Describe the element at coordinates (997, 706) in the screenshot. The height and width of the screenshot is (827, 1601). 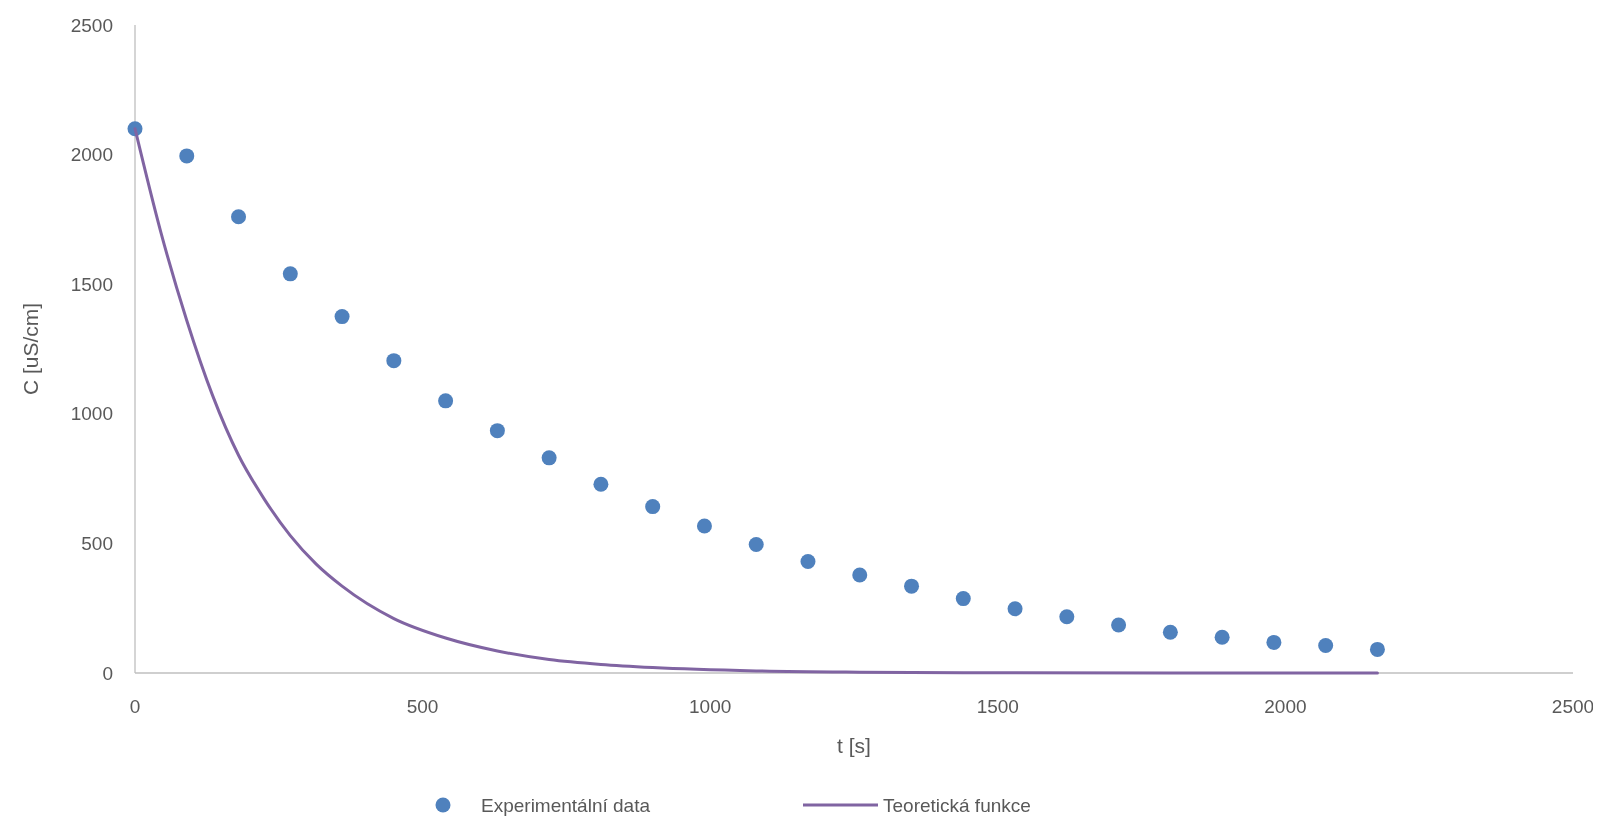
I see `x-tick-label: 1500` at that location.